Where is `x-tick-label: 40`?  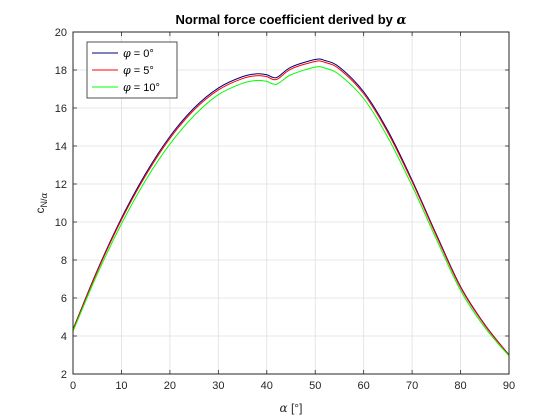 x-tick-label: 40 is located at coordinates (267, 386).